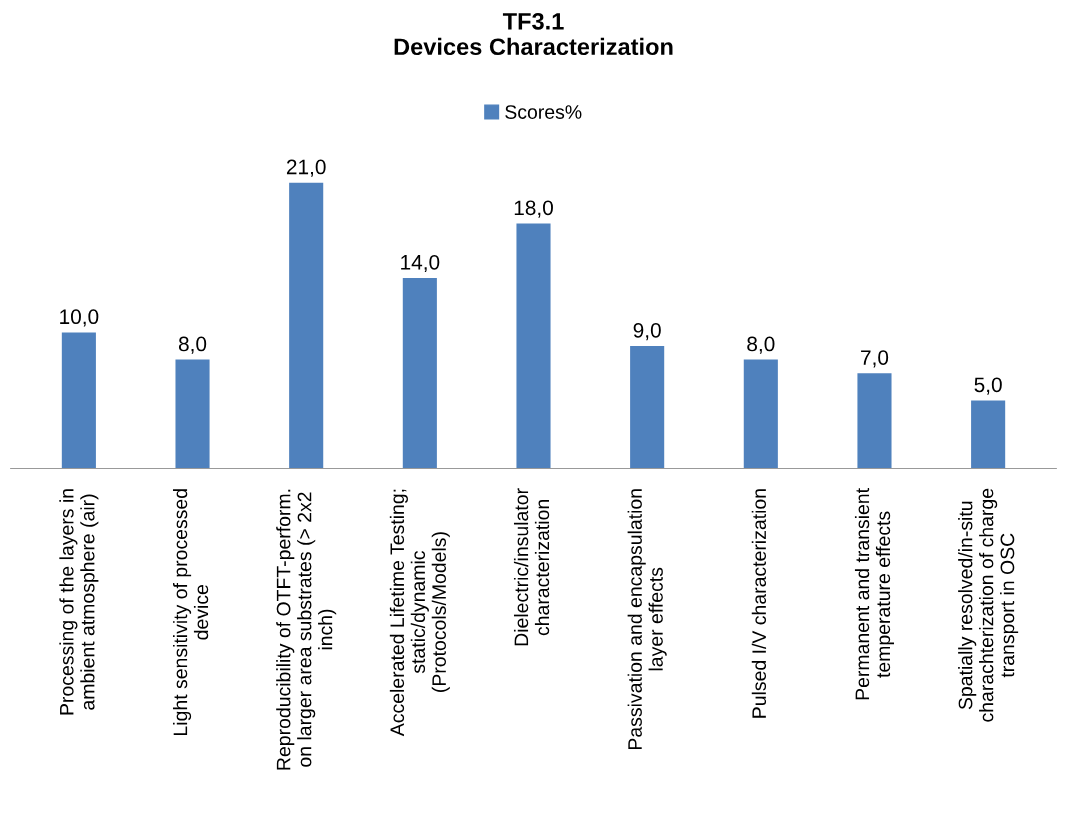  I want to click on data-label: 21,0, so click(306, 168).